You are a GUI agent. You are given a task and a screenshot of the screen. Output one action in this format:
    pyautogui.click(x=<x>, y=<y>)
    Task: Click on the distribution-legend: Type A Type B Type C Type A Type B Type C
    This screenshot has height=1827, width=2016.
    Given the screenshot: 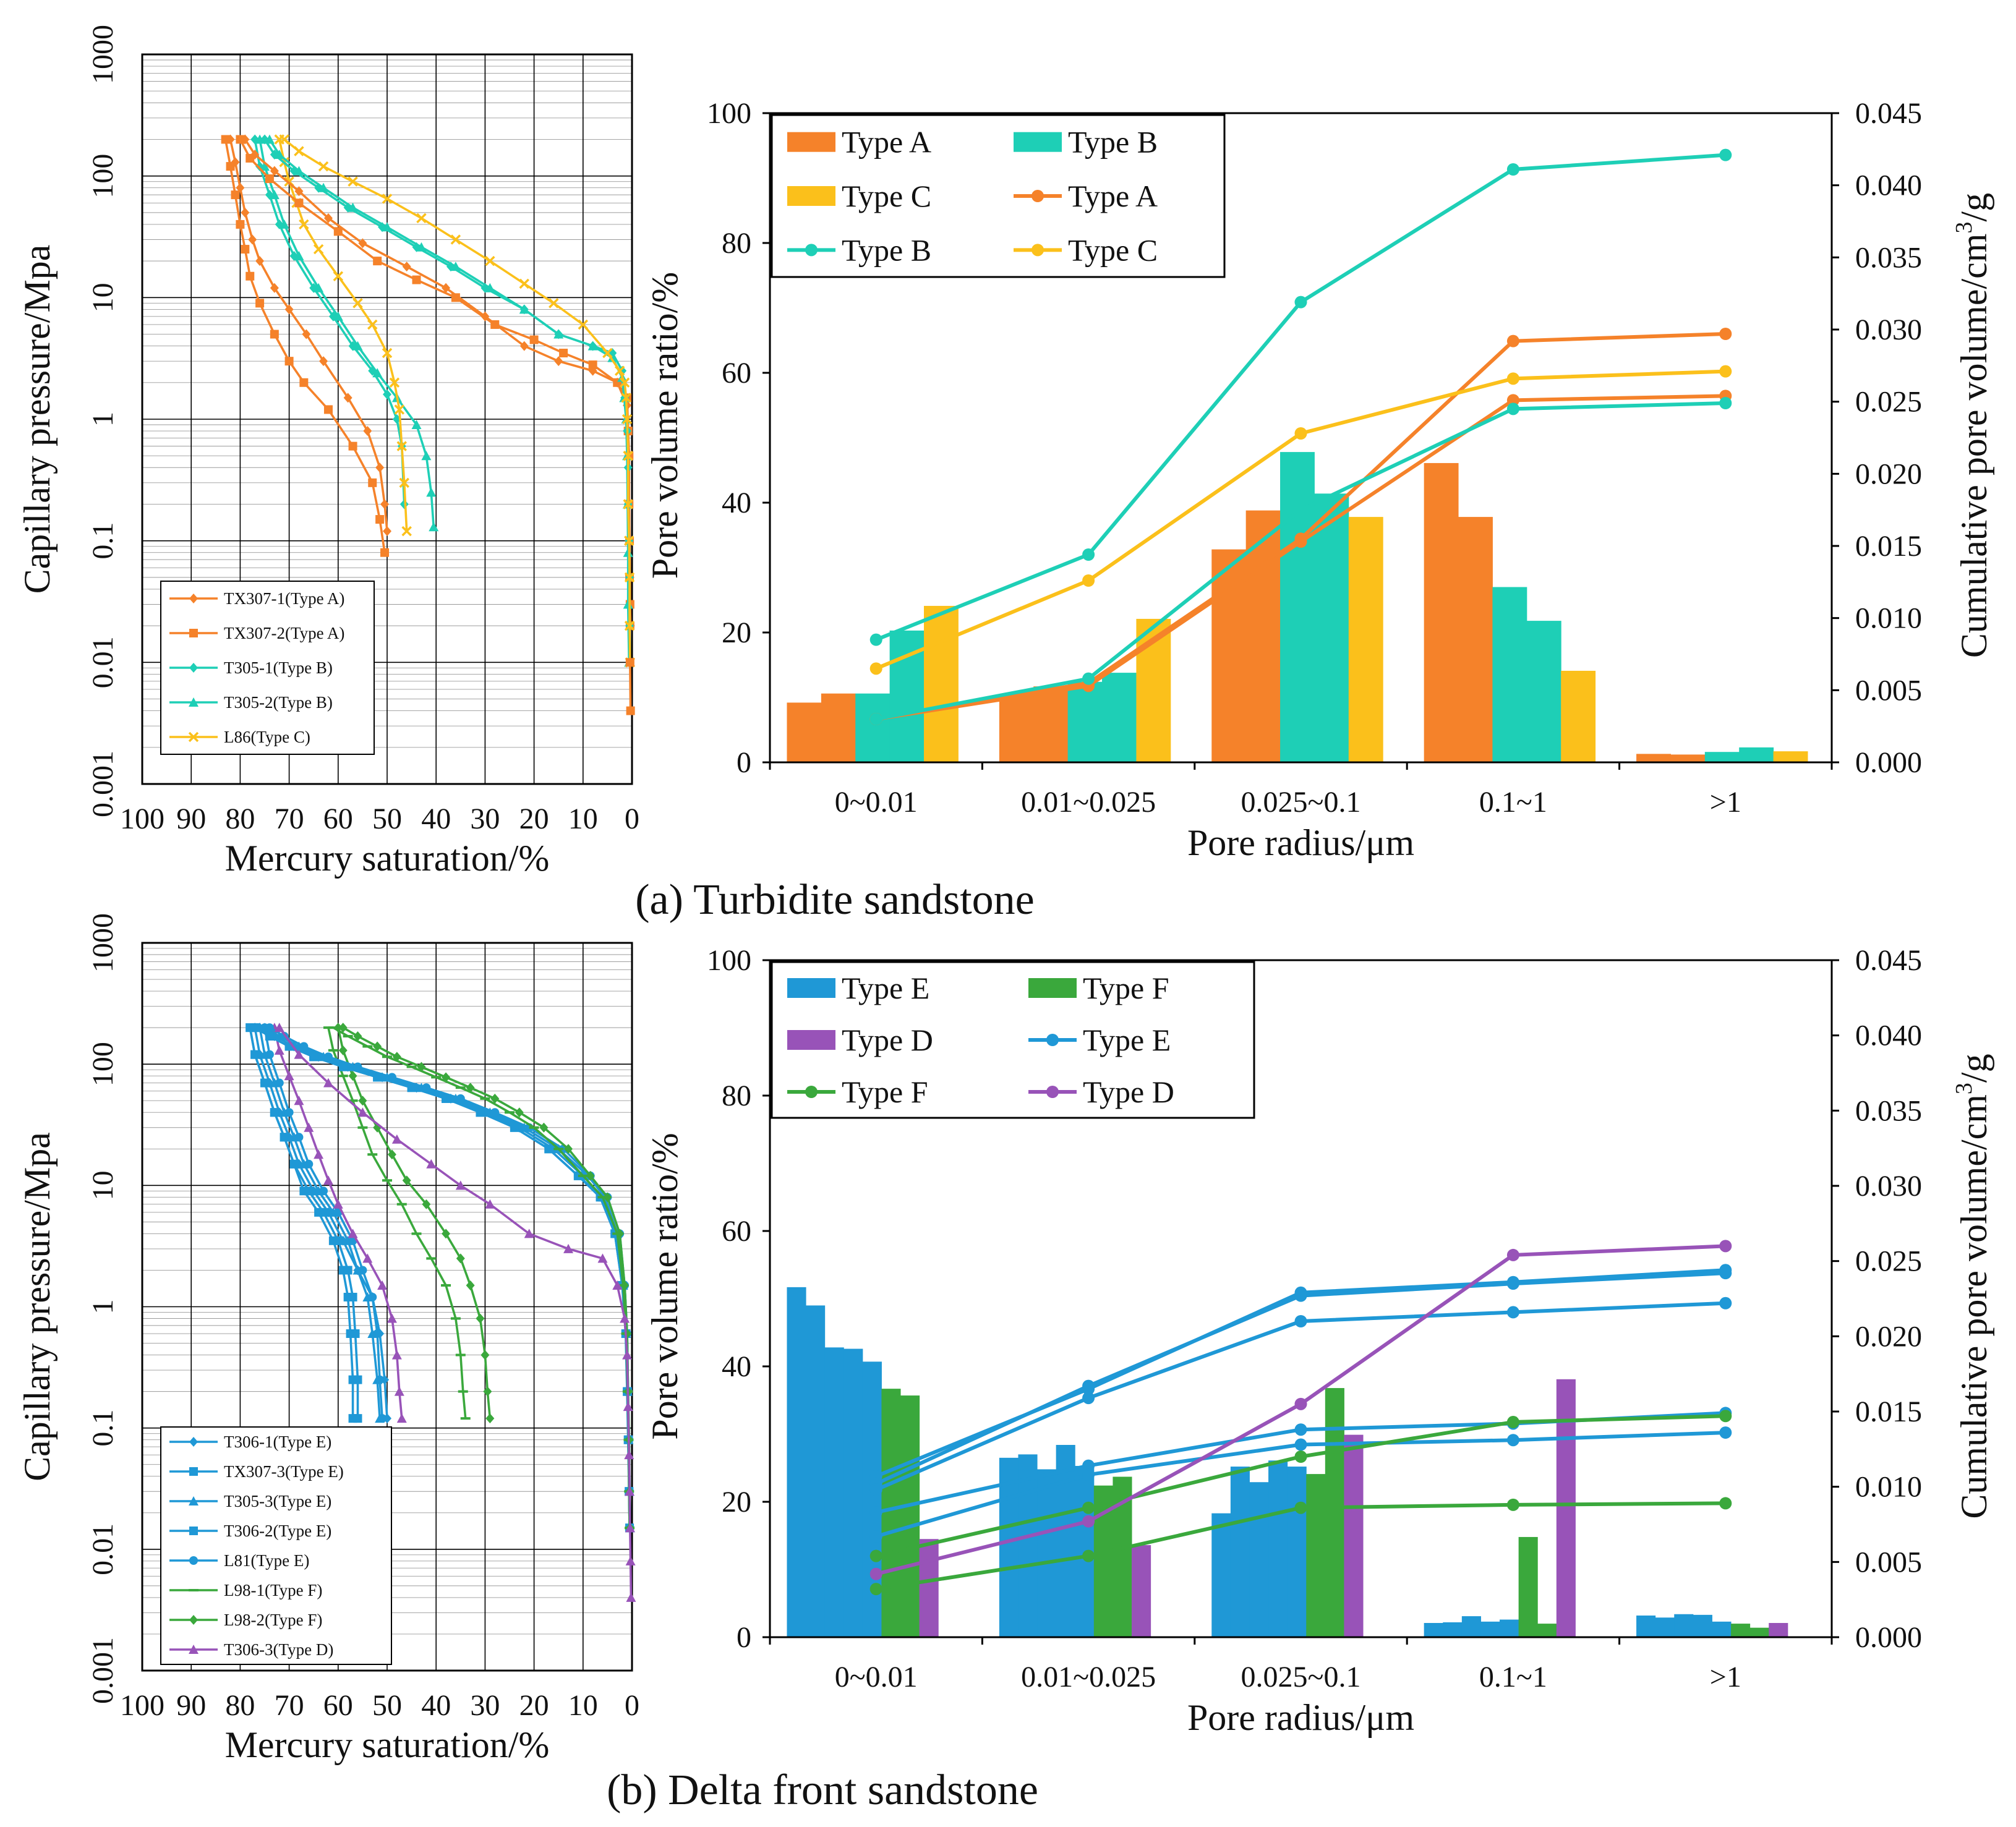 What is the action you would take?
    pyautogui.click(x=998, y=196)
    